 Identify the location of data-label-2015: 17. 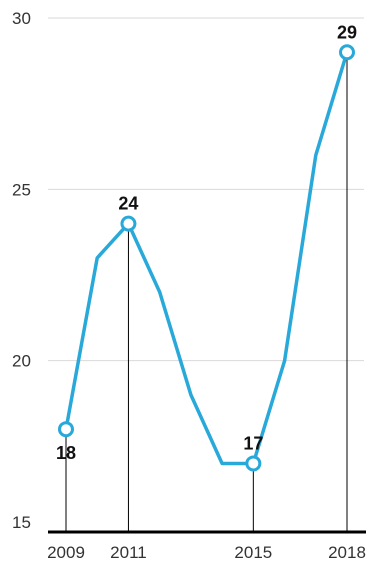
(253, 443).